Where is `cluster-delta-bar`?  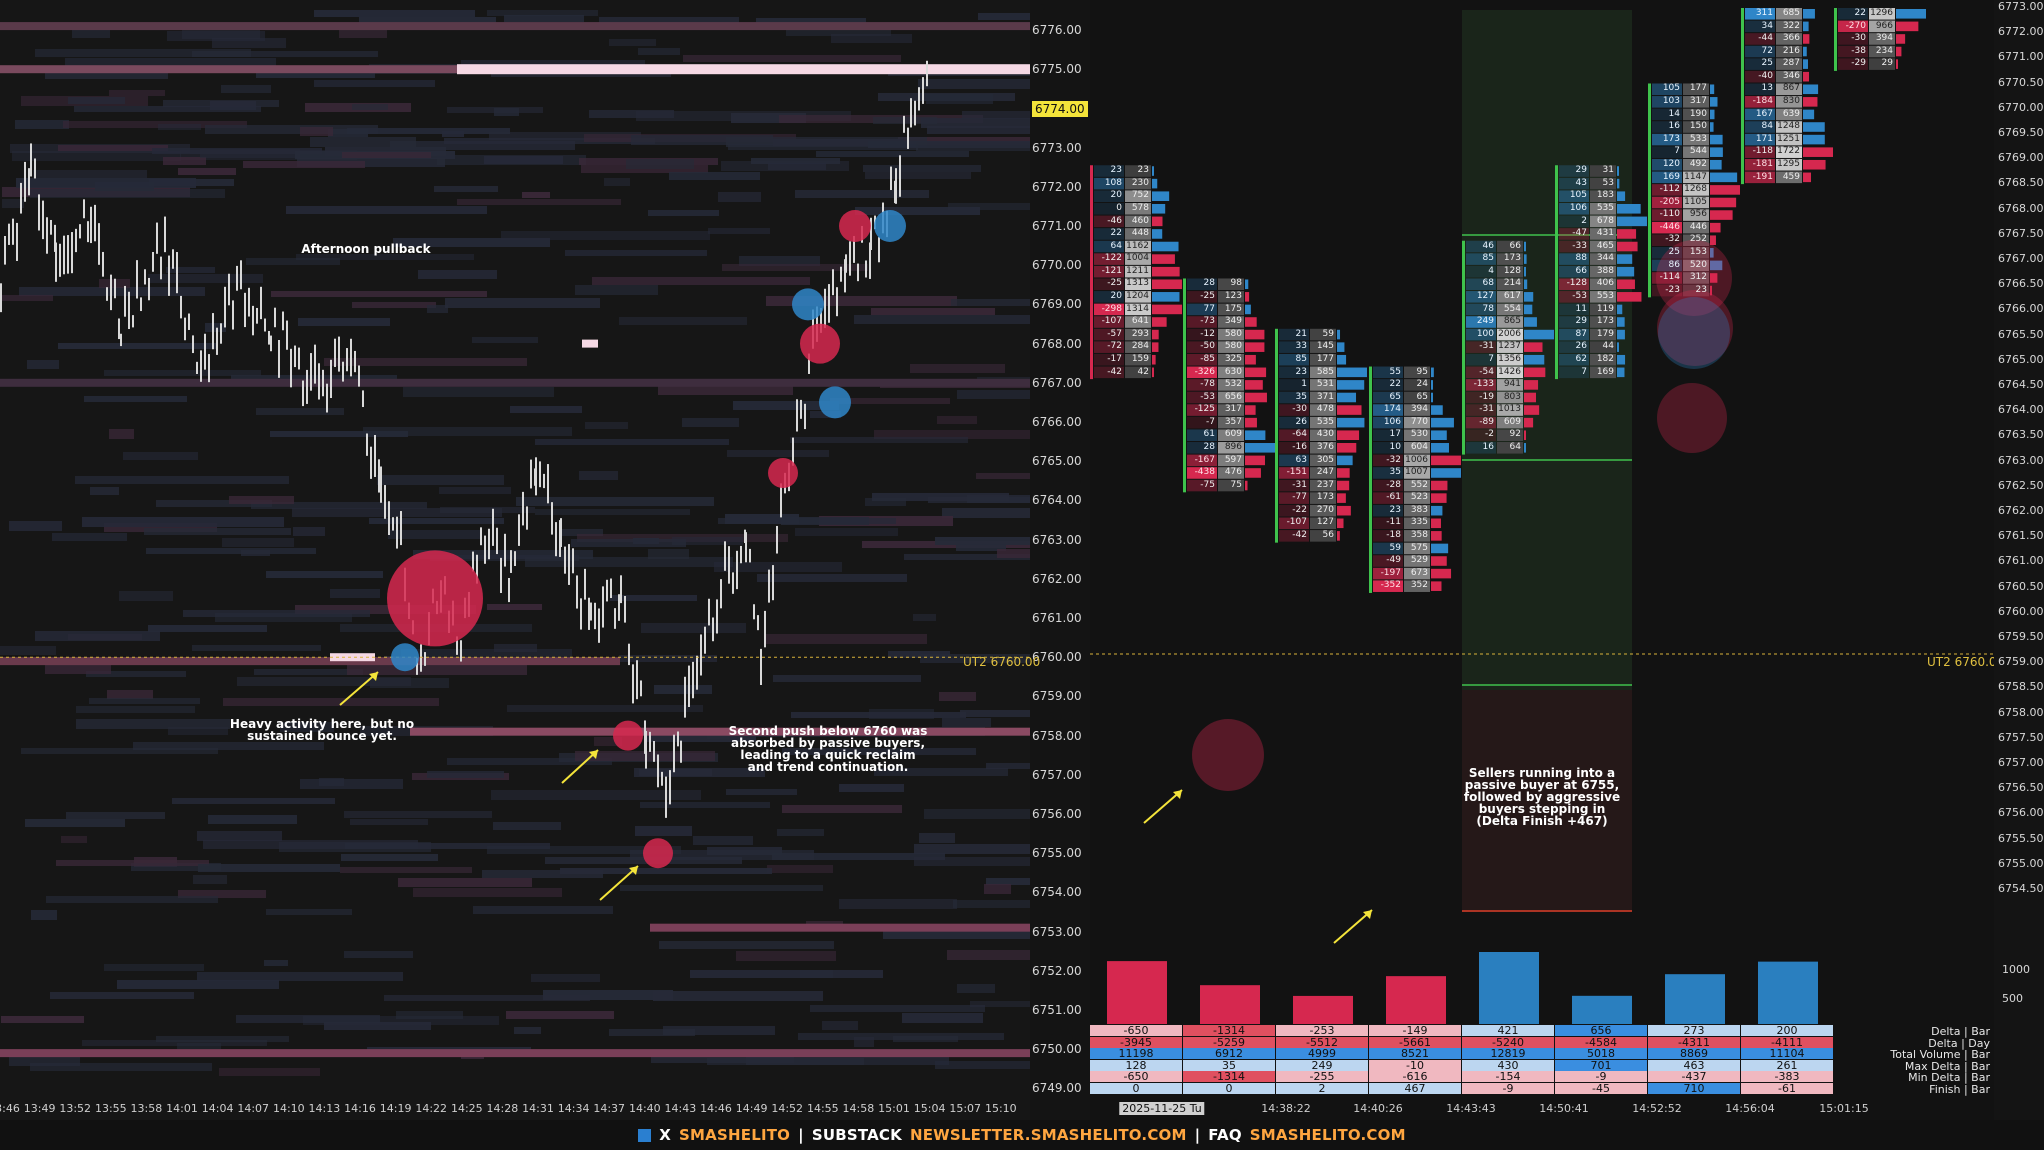
cluster-delta-bar is located at coordinates (1091, 272).